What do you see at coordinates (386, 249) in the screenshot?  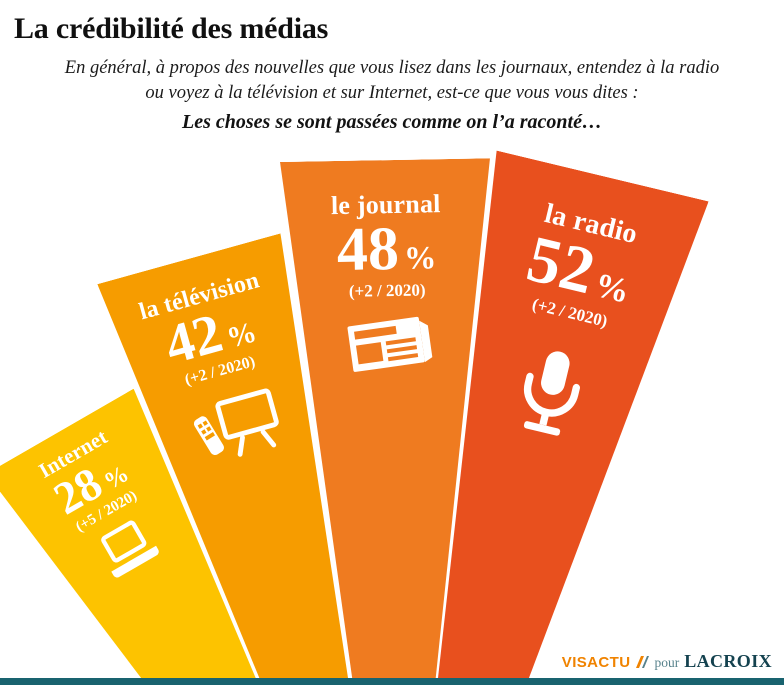 I see `wedge-journal-value: 48%` at bounding box center [386, 249].